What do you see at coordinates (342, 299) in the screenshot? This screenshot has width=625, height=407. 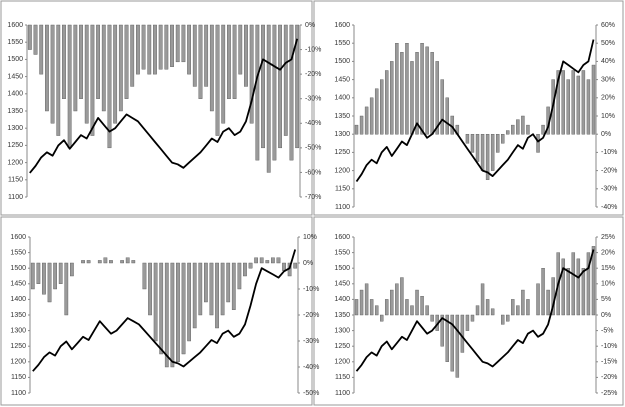 I see `y-tick-label: 1400` at bounding box center [342, 299].